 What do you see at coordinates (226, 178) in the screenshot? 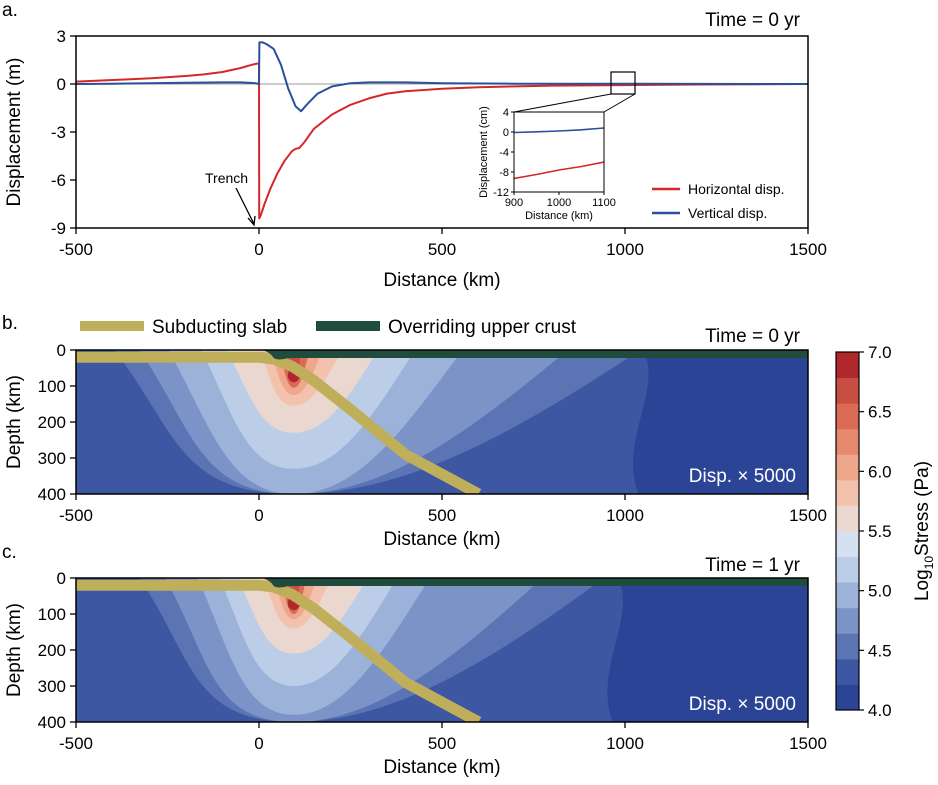
I see `trench-label: Trench` at bounding box center [226, 178].